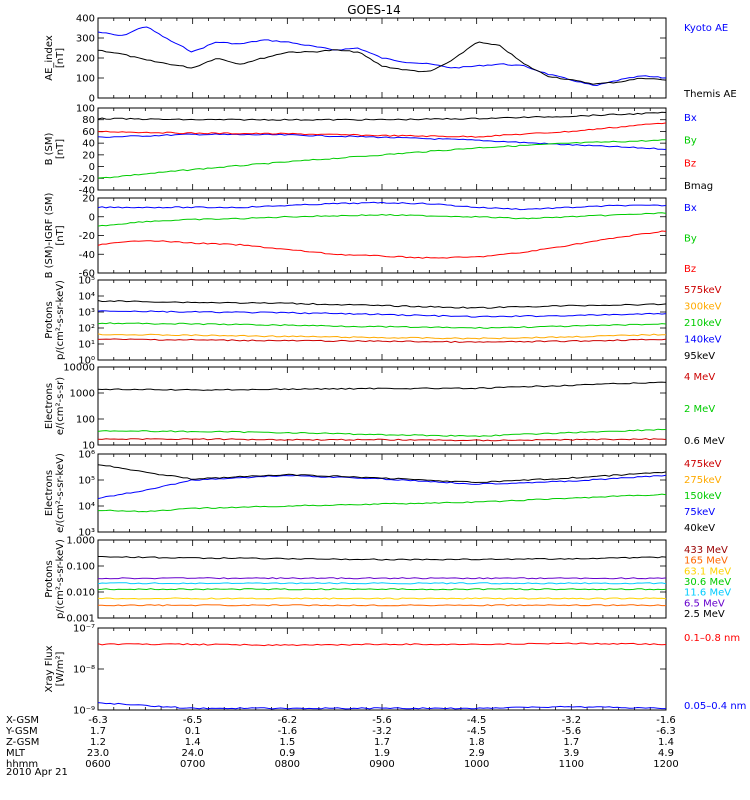 The height and width of the screenshot is (800, 750). What do you see at coordinates (85, 39) in the screenshot?
I see `y-tick-label: 300` at bounding box center [85, 39].